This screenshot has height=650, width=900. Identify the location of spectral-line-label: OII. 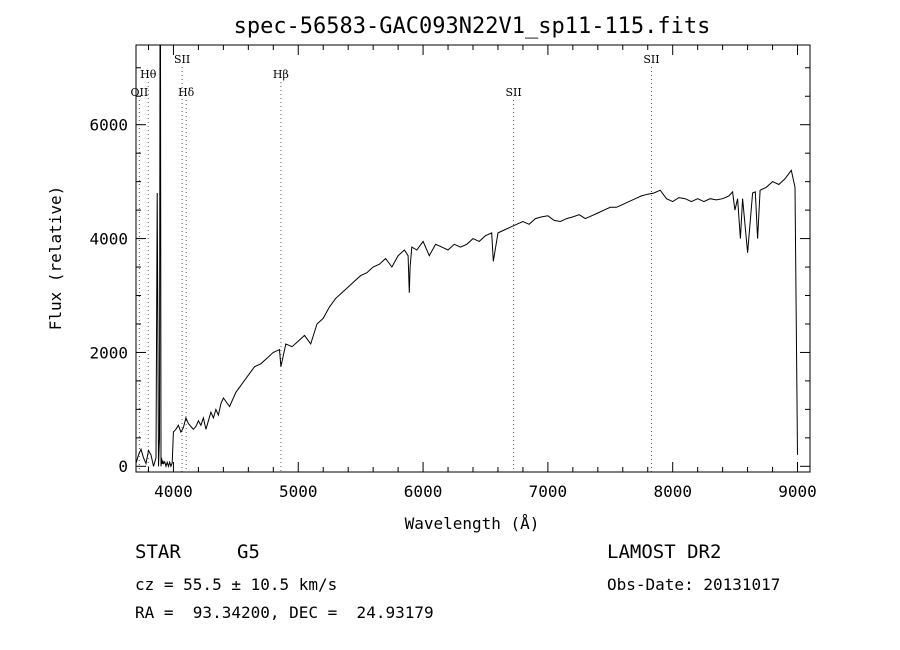
(140, 92).